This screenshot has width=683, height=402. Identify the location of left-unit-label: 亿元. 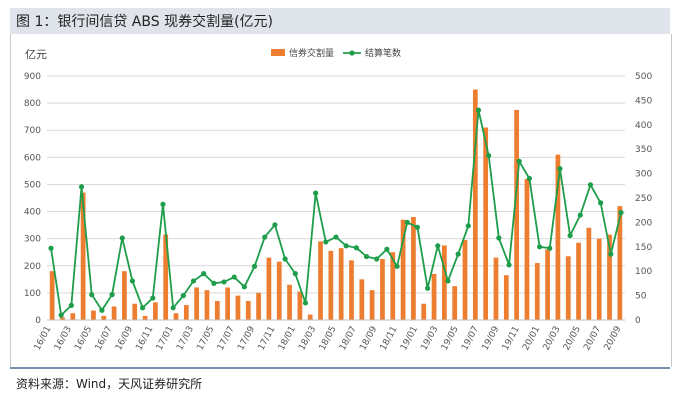
(36, 54).